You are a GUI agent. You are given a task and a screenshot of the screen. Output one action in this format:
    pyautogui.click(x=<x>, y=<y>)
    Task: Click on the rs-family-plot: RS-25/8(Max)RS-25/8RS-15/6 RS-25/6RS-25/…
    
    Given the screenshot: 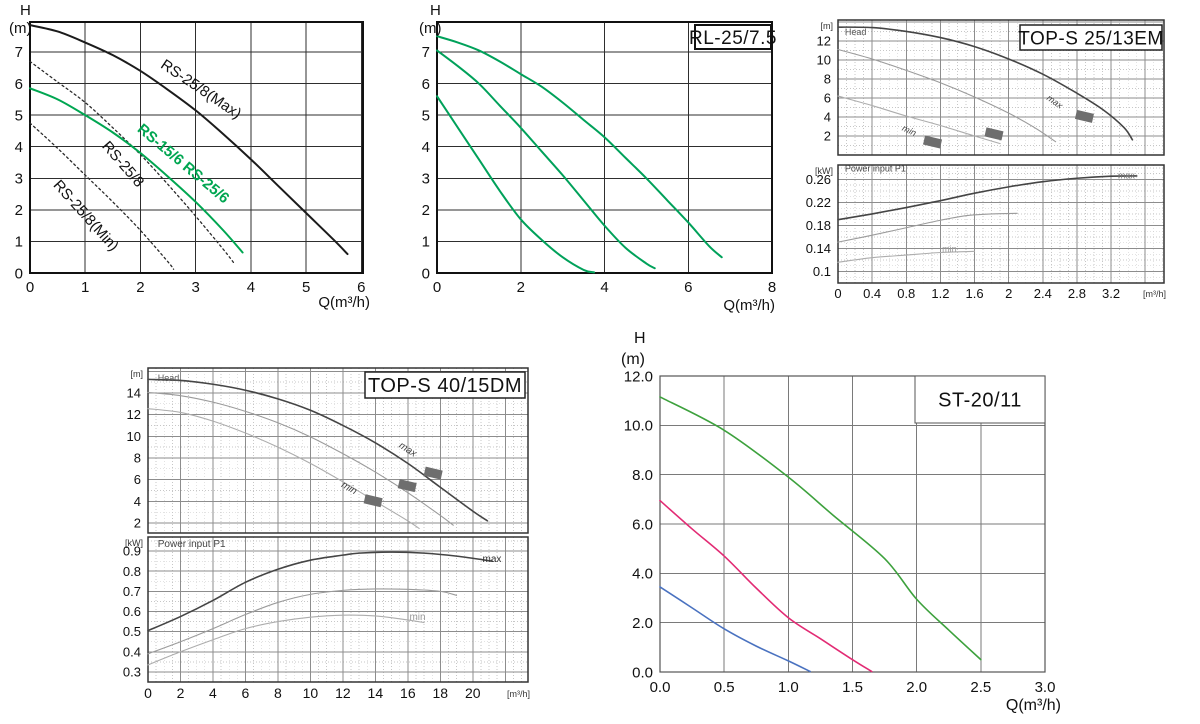 What is the action you would take?
    pyautogui.click(x=190, y=158)
    